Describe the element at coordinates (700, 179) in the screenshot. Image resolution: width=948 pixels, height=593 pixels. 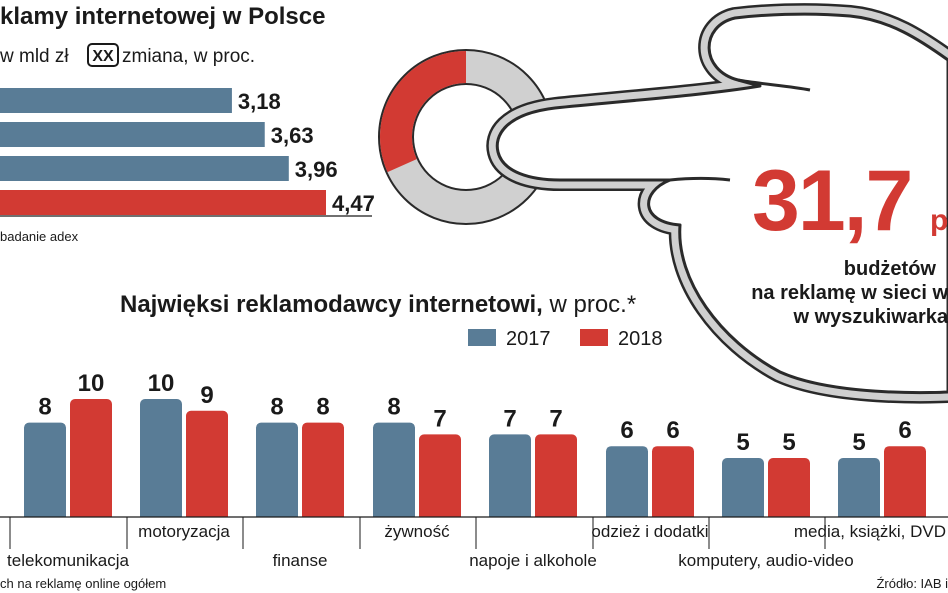
I see `thumb-crease` at that location.